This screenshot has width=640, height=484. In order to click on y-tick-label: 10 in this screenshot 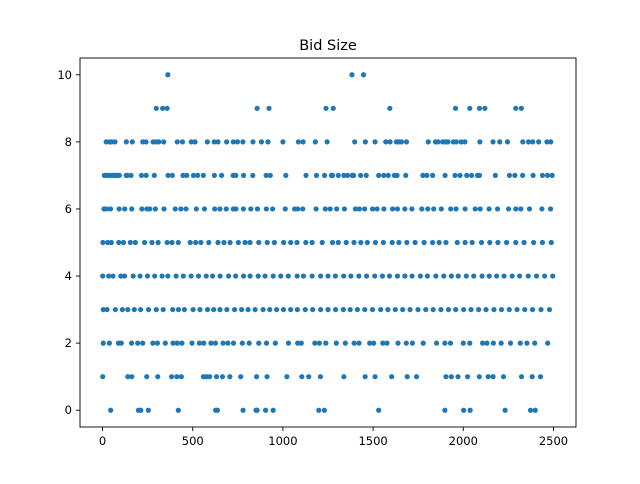, I will do `click(64, 75)`.